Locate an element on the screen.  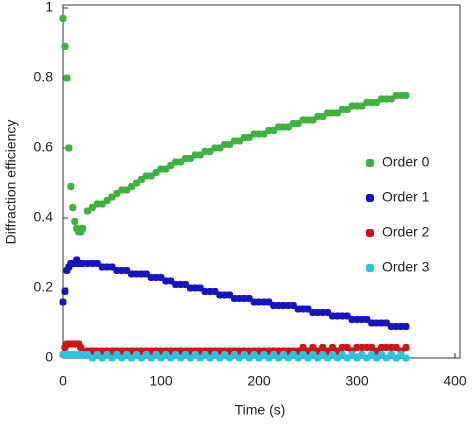
x-tick-label: 100 is located at coordinates (161, 381).